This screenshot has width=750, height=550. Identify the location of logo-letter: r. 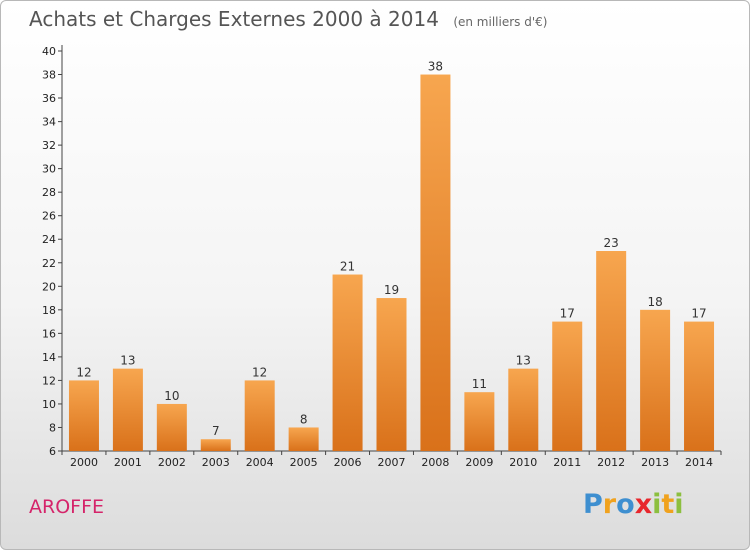
(609, 504).